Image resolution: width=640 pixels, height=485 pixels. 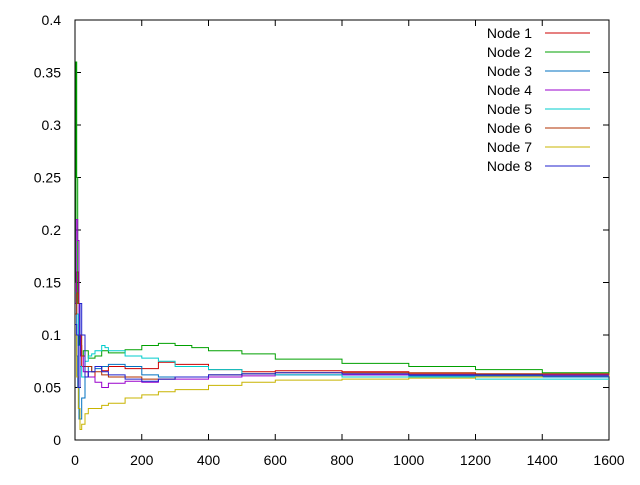 What do you see at coordinates (509, 52) in the screenshot?
I see `legend-label: Node 2` at bounding box center [509, 52].